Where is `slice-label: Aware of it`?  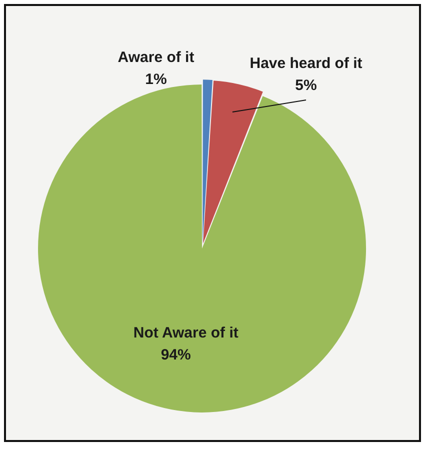 slice-label: Aware of it is located at coordinates (156, 57).